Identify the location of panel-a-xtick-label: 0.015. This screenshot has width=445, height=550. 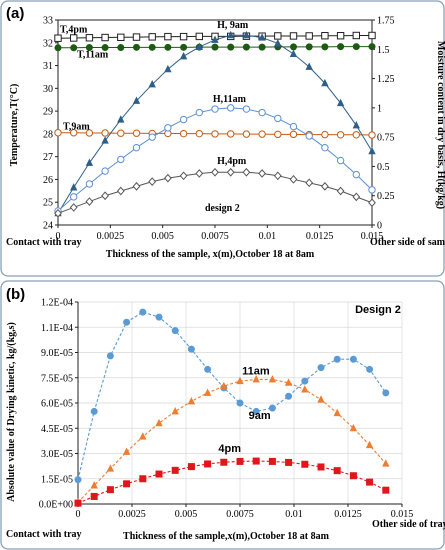
(372, 236).